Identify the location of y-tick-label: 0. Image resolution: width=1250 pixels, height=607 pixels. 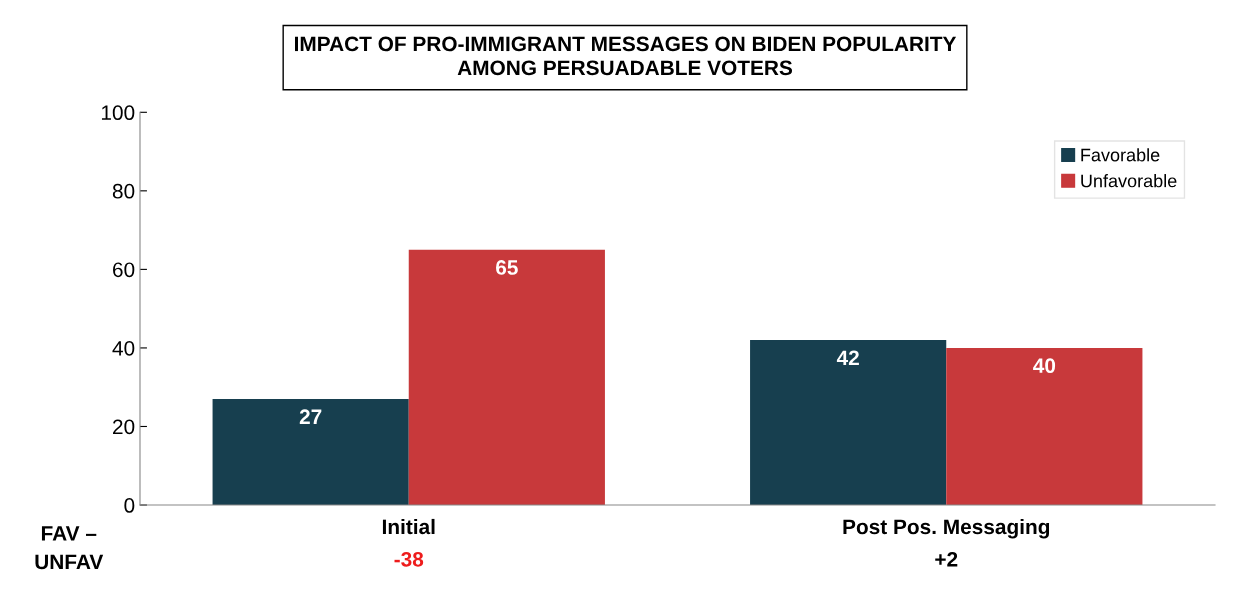
(129, 505).